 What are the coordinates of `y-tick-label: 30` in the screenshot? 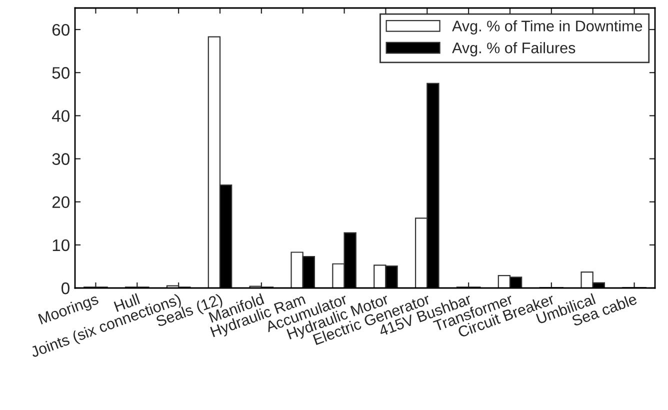 It's located at (61, 159).